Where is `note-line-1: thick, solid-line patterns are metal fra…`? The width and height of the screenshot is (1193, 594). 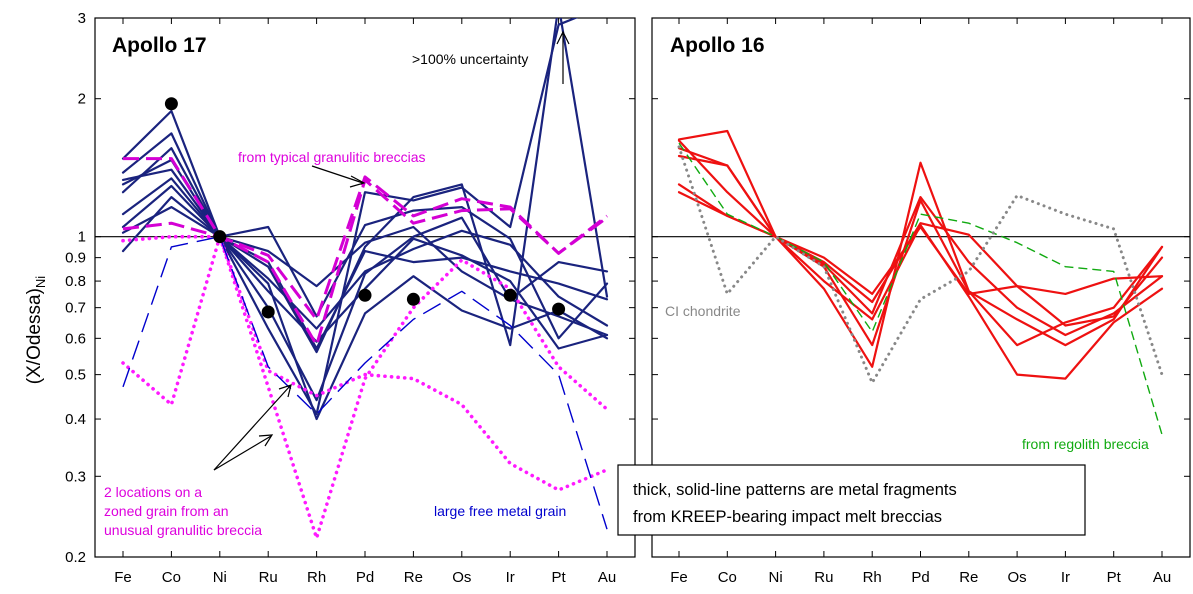 note-line-1: thick, solid-line patterns are metal fra… is located at coordinates (795, 490).